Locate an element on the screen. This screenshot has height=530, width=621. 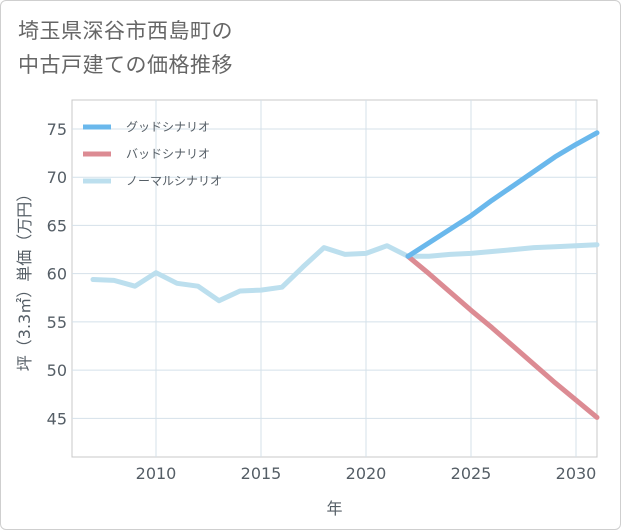
y-tick-label-60: 60 is located at coordinates (57, 274).